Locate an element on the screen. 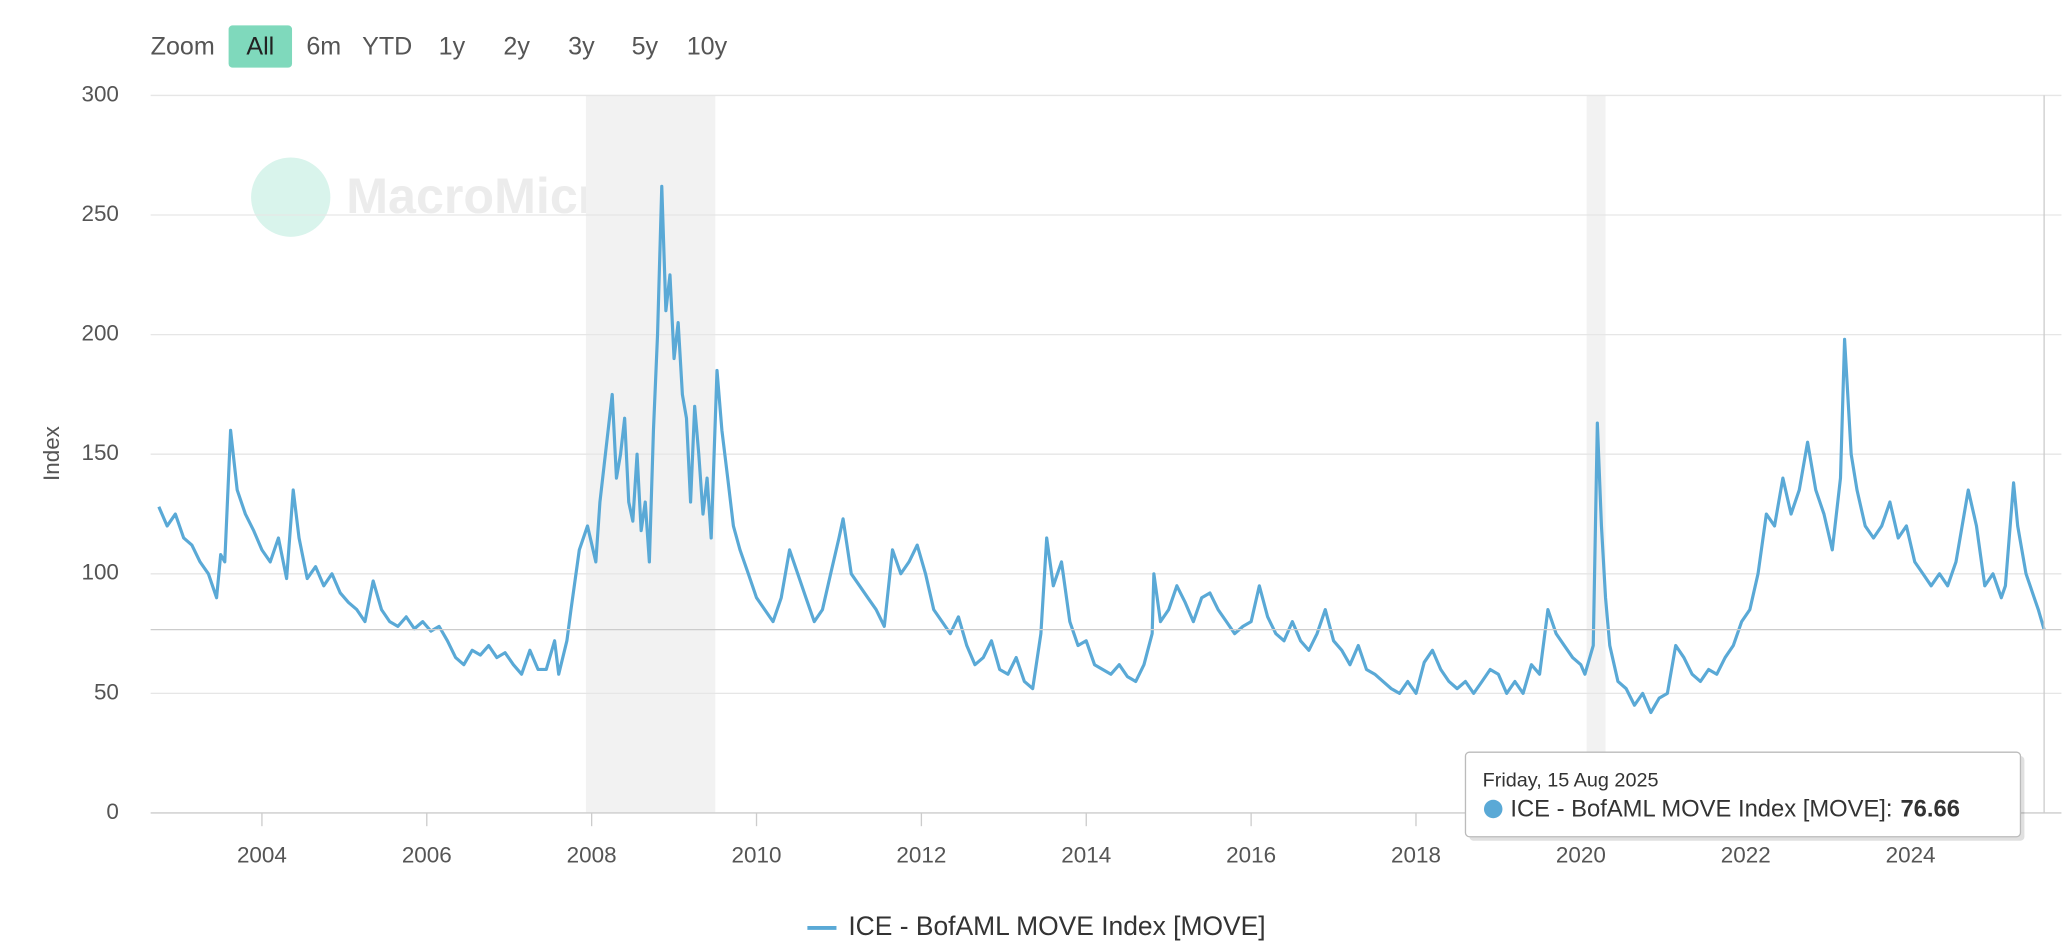 Image resolution: width=2072 pixels, height=952 pixels. range-button: YTD is located at coordinates (387, 46).